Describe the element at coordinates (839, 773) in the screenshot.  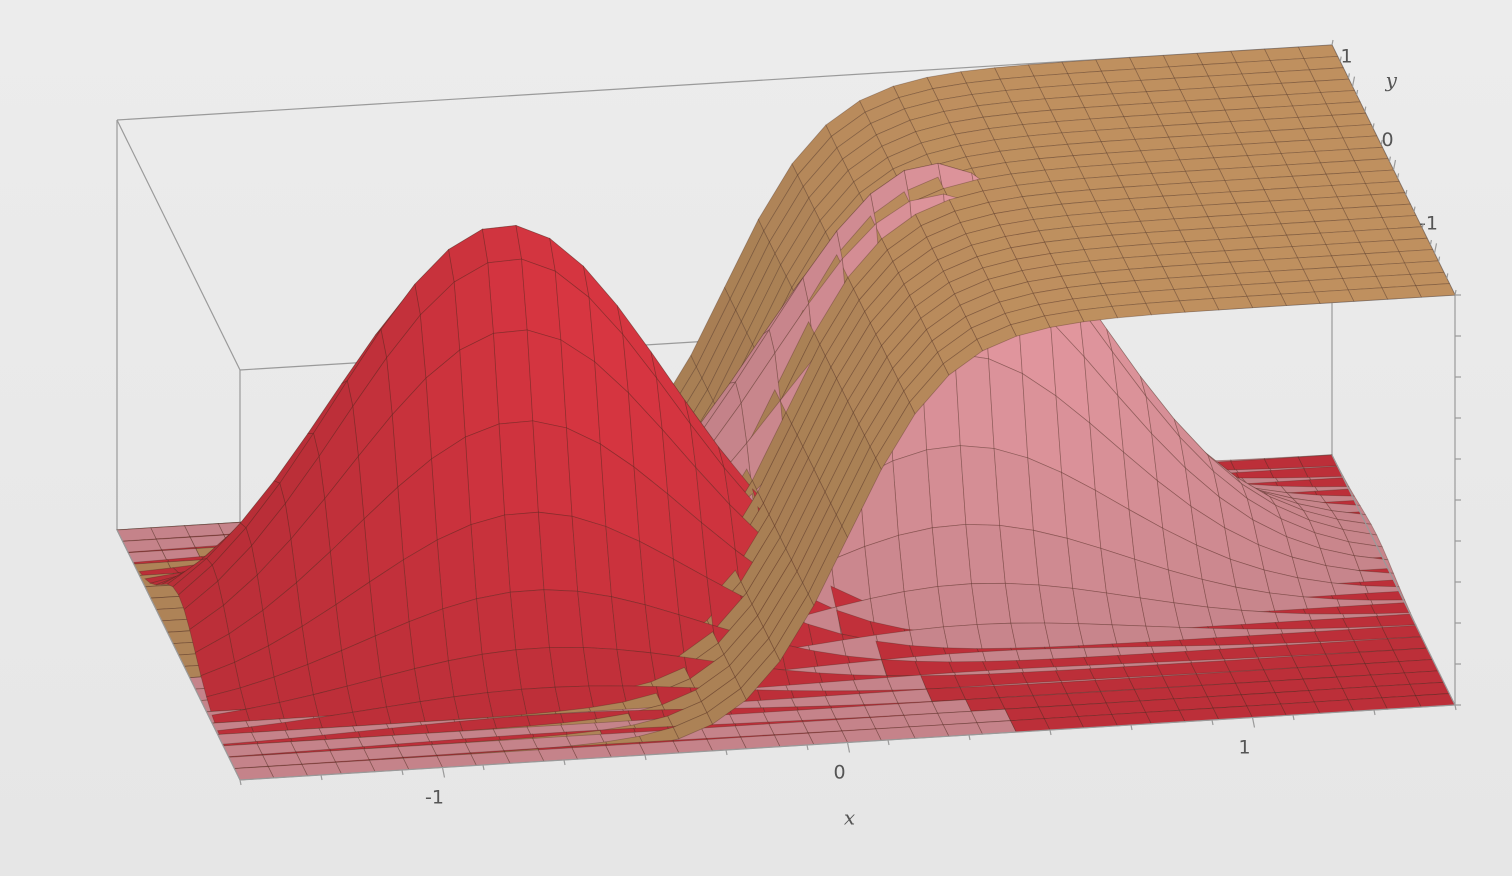
I see `x-tick-label: 0` at that location.